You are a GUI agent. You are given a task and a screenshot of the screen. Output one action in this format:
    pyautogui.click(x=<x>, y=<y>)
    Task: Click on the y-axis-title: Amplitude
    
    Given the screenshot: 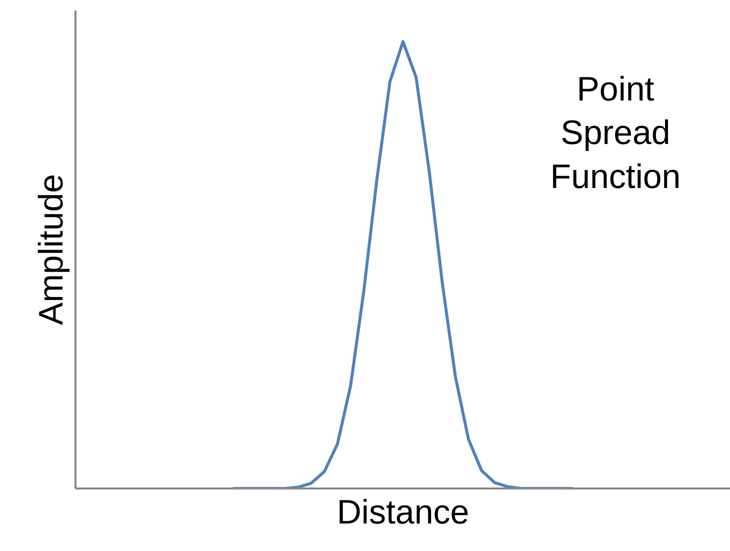 What is the action you would take?
    pyautogui.click(x=51, y=250)
    